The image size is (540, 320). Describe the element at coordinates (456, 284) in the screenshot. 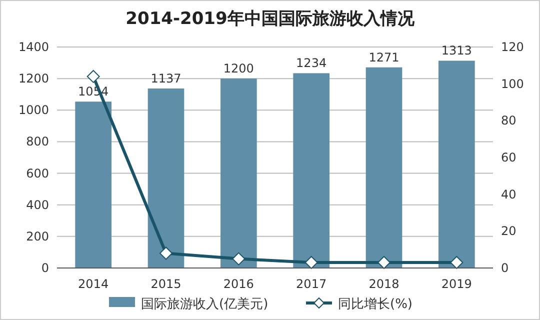

I see `x-tick-label: 2019` at that location.